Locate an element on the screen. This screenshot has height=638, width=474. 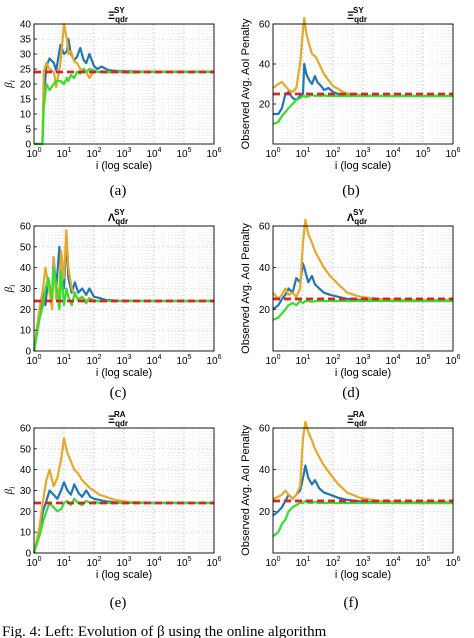
subfig-label-a: (a) is located at coordinates (118, 191).